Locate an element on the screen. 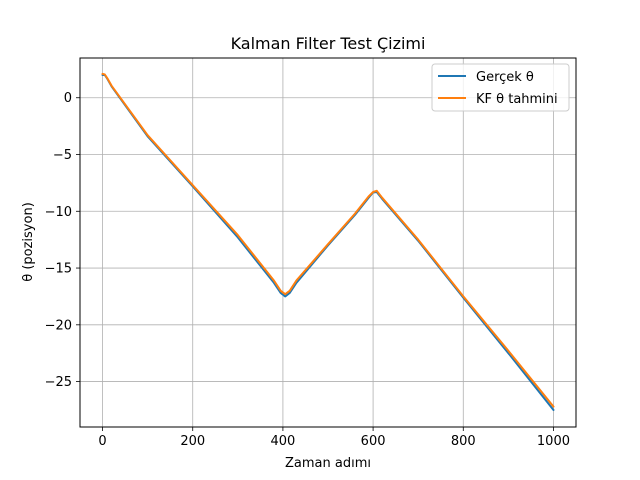  legend-box is located at coordinates (500, 87).